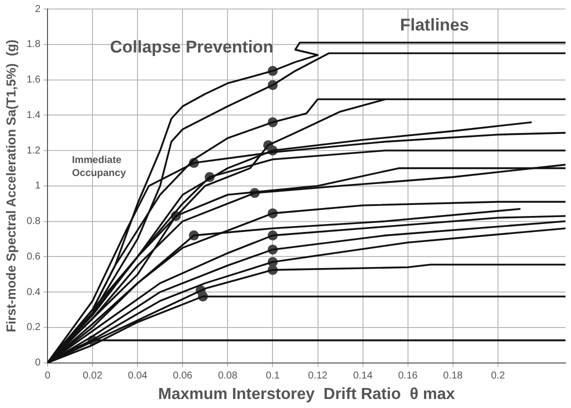 This screenshot has width=571, height=408. Describe the element at coordinates (33, 256) in the screenshot. I see `y-tick-label: 0.6` at that location.